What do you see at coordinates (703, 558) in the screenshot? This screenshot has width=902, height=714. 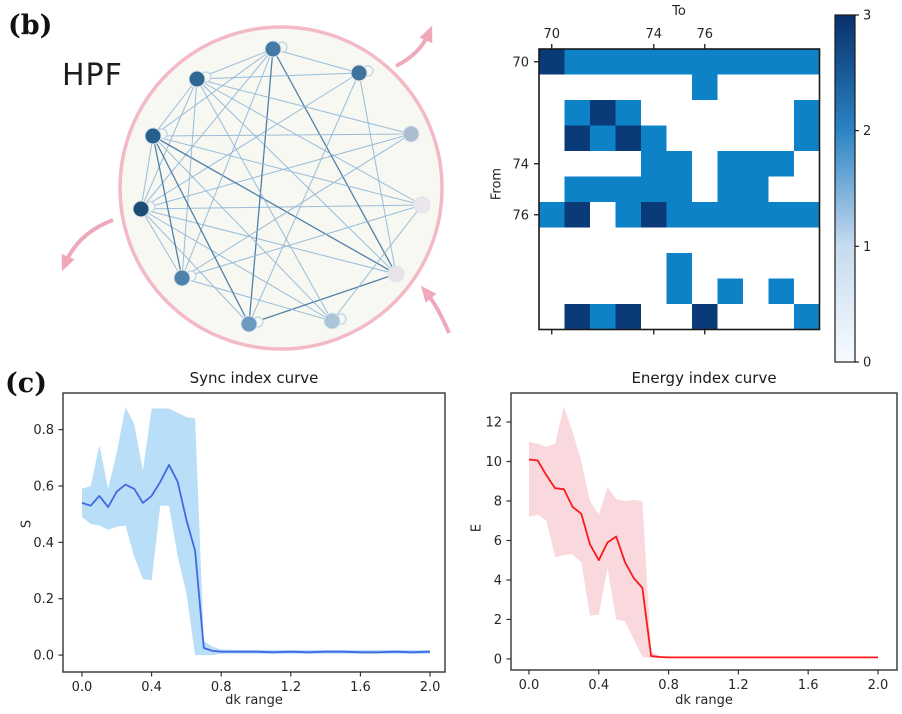 I see `energy-curve` at bounding box center [703, 558].